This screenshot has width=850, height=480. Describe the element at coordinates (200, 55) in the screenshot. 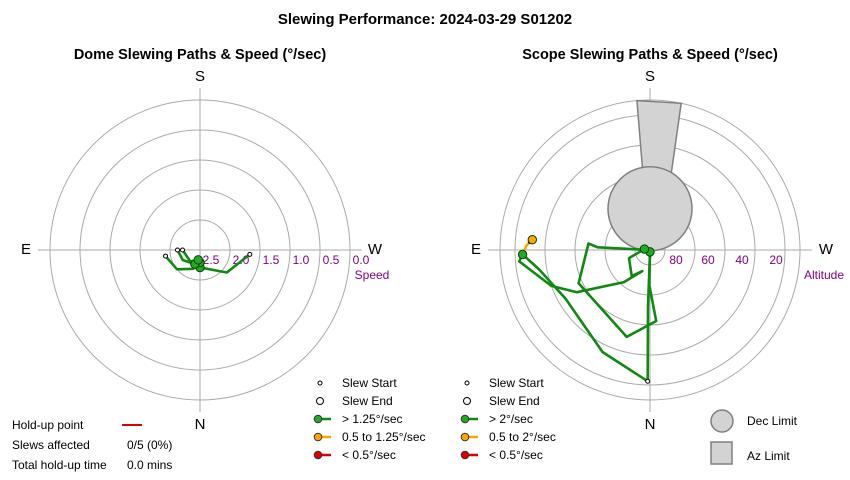

I see `dome-chart-title: Dome Slewing Paths & Speed (°/sec)` at that location.